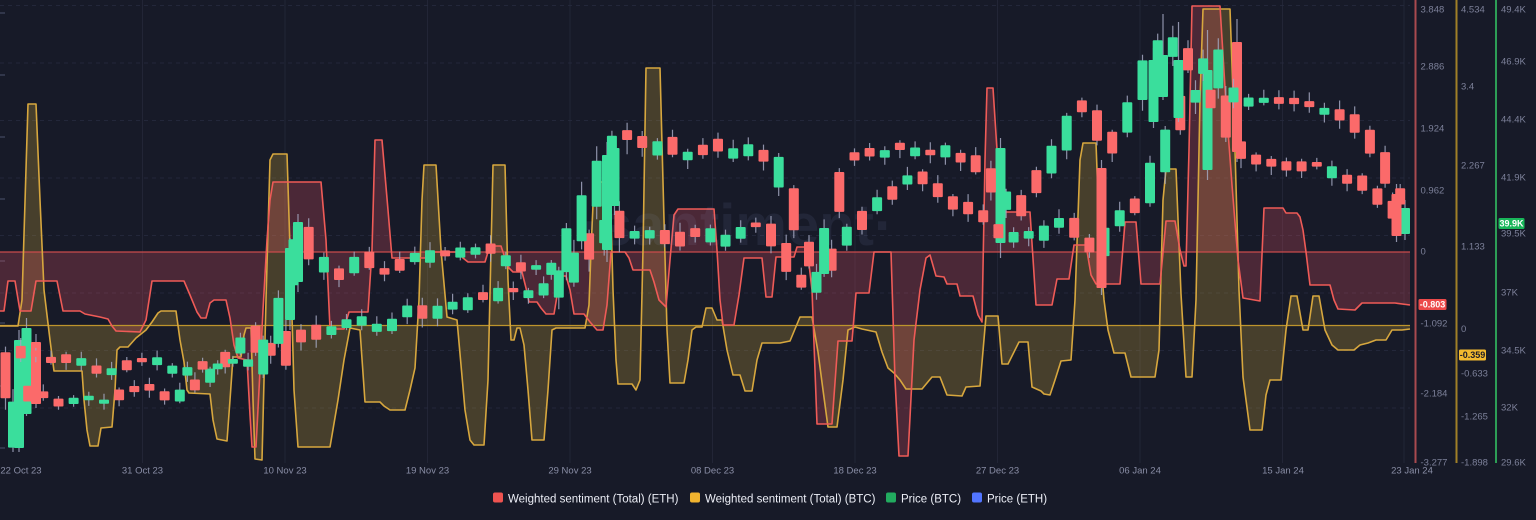  I want to click on svg-text: 29 Nov 23, so click(569, 471).